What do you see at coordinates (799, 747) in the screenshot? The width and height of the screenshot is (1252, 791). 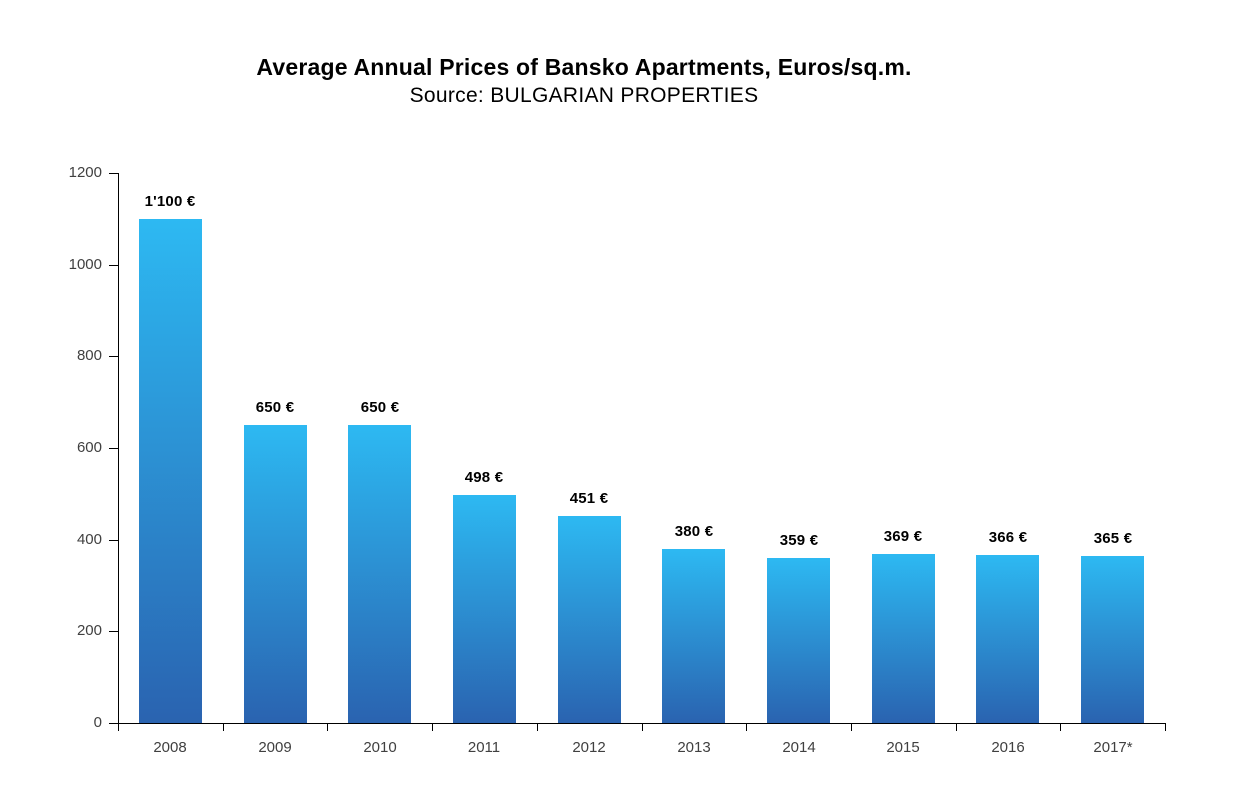 I see `x-tick-label: 2014` at bounding box center [799, 747].